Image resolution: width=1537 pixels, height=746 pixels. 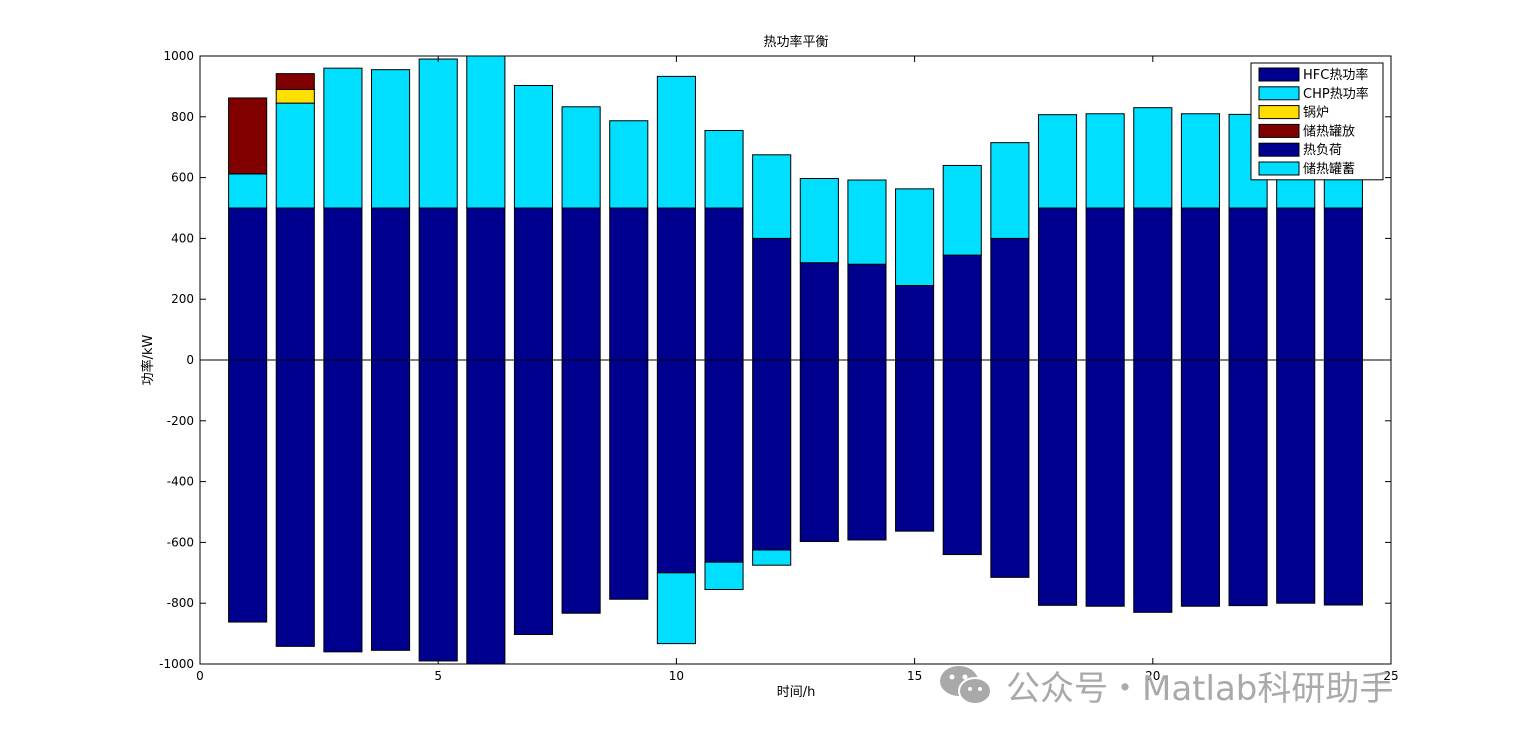 I want to click on legend-entry: 锅炉, so click(x=1316, y=113).